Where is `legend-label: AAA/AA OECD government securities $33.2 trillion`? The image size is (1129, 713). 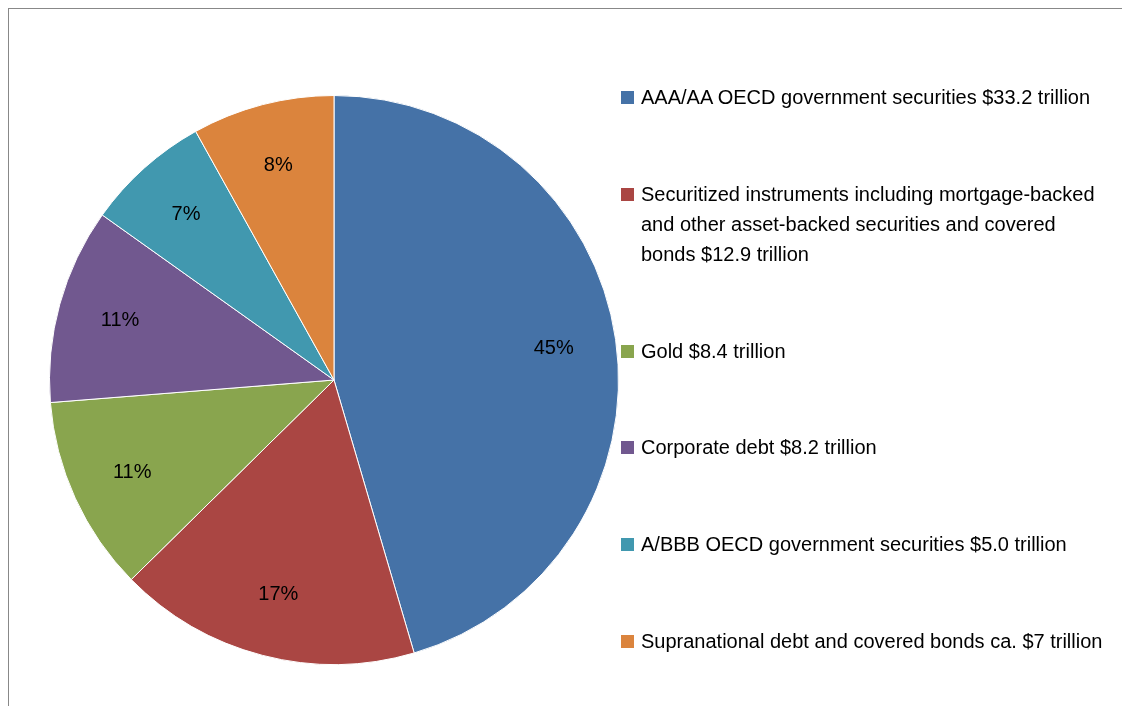
legend-label: AAA/AA OECD government securities $33.2 trillion is located at coordinates (866, 98).